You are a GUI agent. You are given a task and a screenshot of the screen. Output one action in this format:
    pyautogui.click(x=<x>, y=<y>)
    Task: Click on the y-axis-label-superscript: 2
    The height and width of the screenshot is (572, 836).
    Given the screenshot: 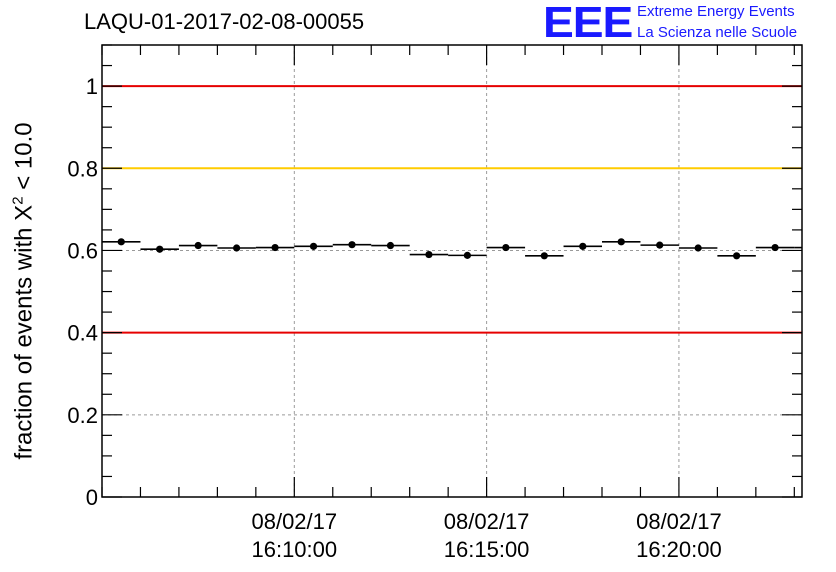 What is the action you would take?
    pyautogui.click(x=18, y=200)
    